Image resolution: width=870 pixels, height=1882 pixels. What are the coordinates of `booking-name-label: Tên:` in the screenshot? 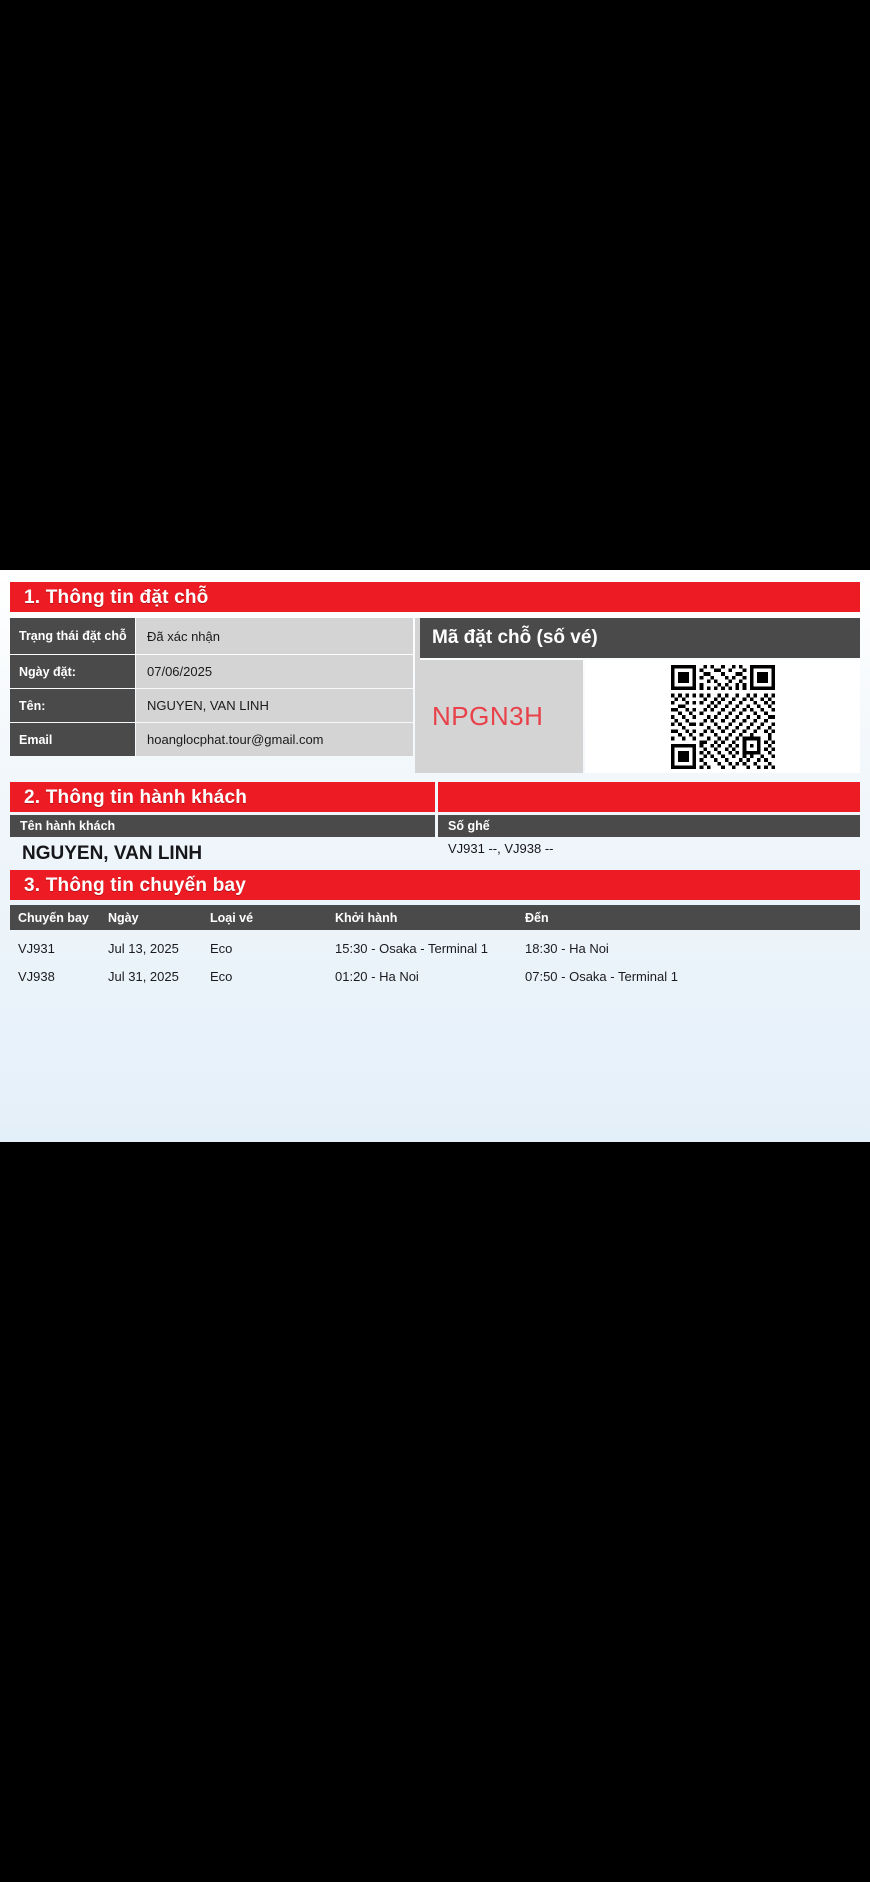 It's located at (72, 705).